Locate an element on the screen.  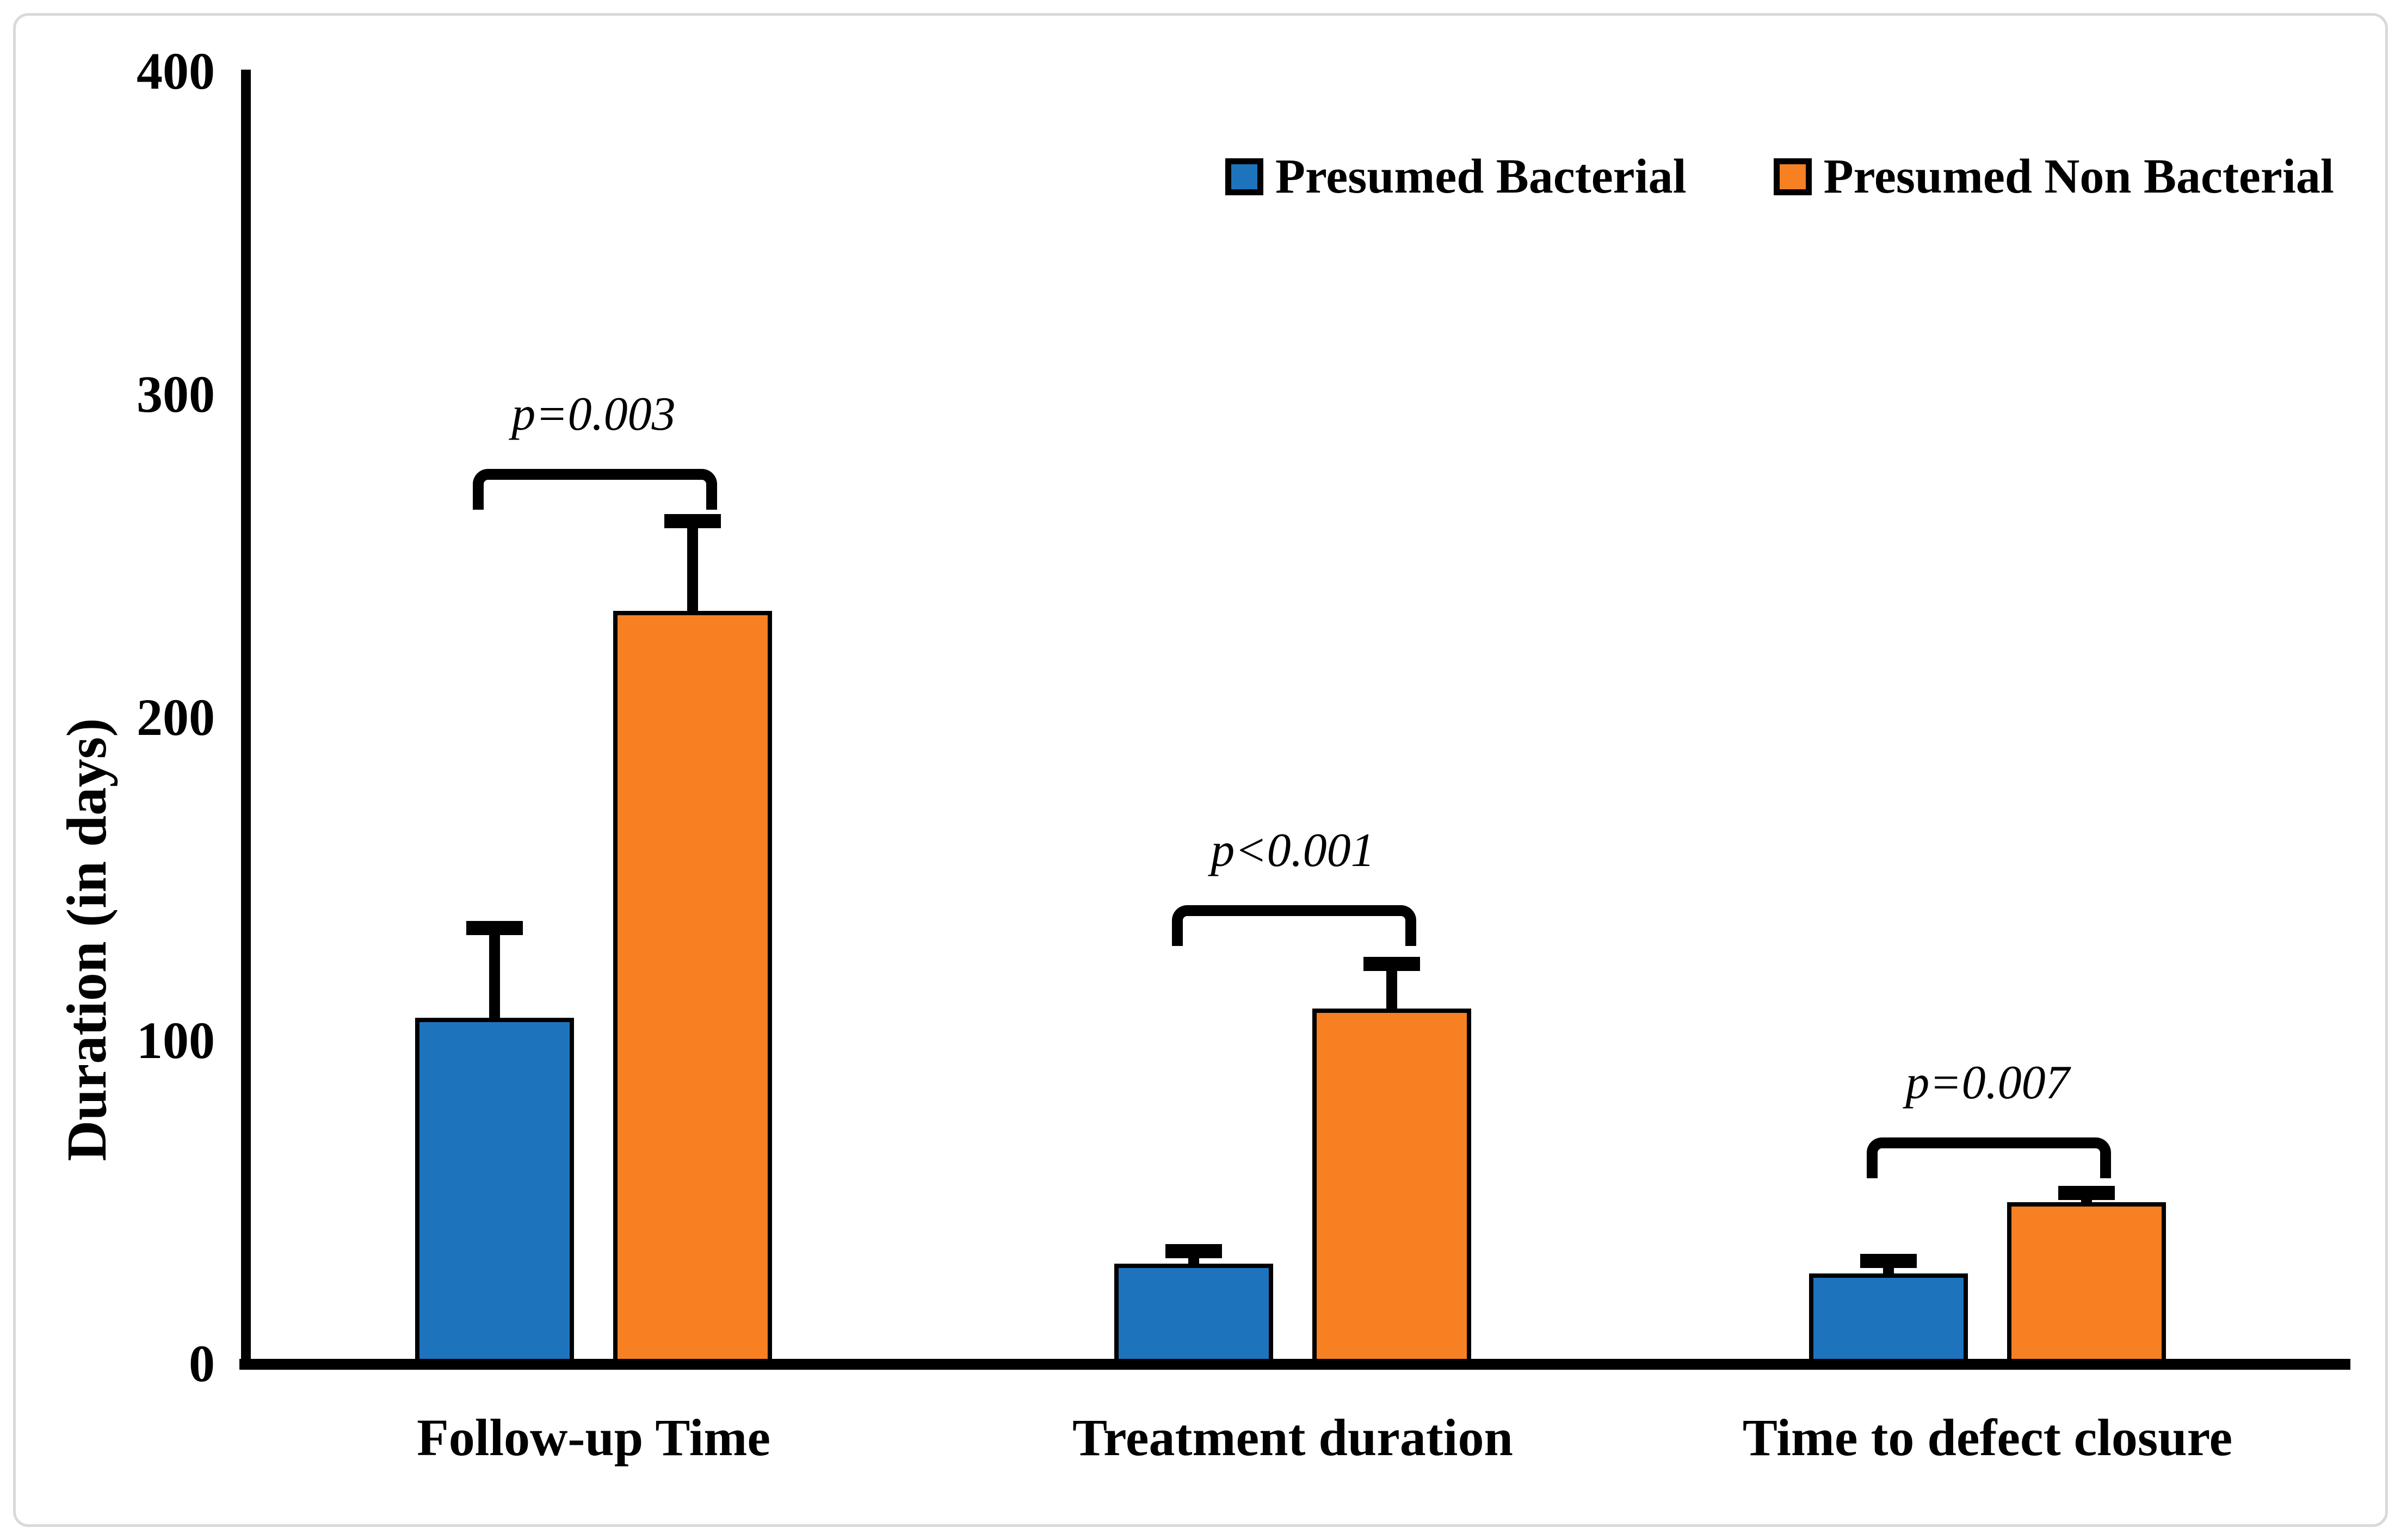
p-value-label: p=0.003 is located at coordinates (593, 414).